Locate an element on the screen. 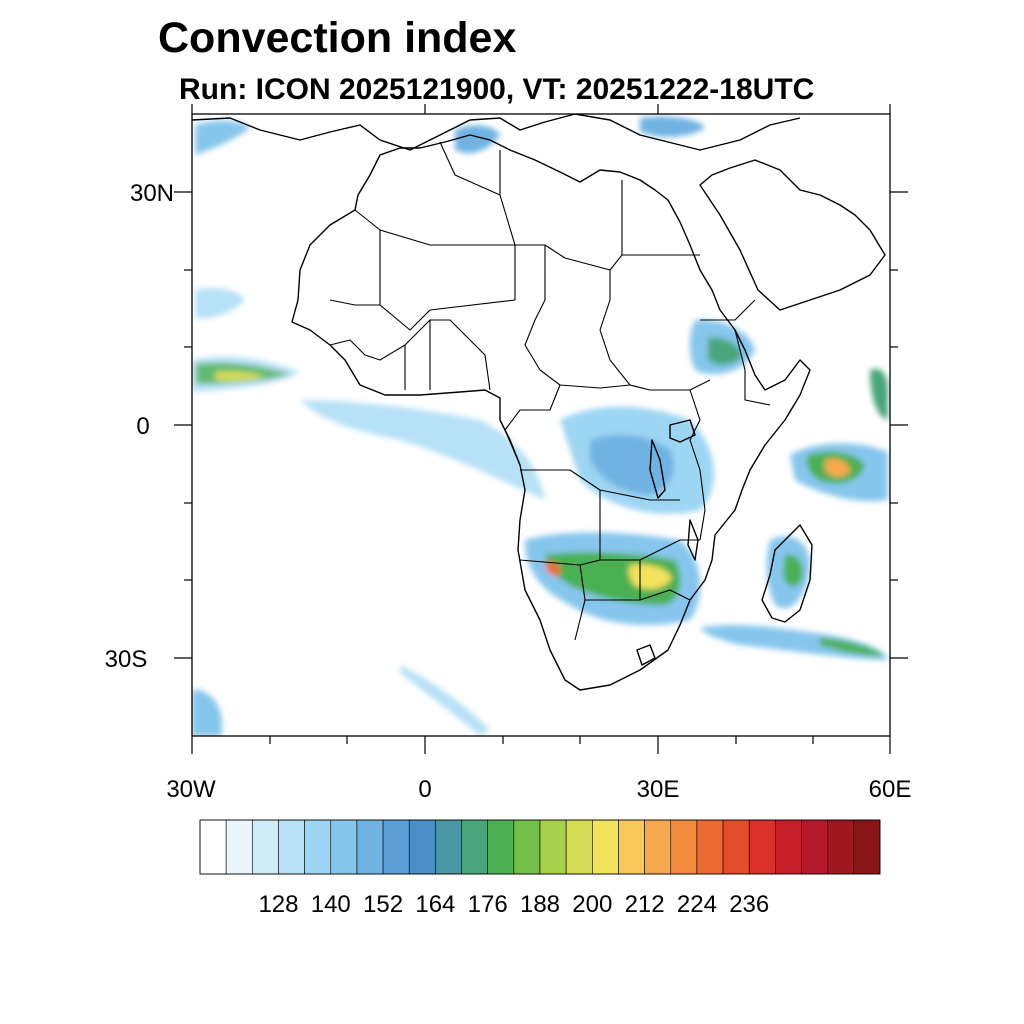  lat-label-30s: 30S is located at coordinates (126, 659).